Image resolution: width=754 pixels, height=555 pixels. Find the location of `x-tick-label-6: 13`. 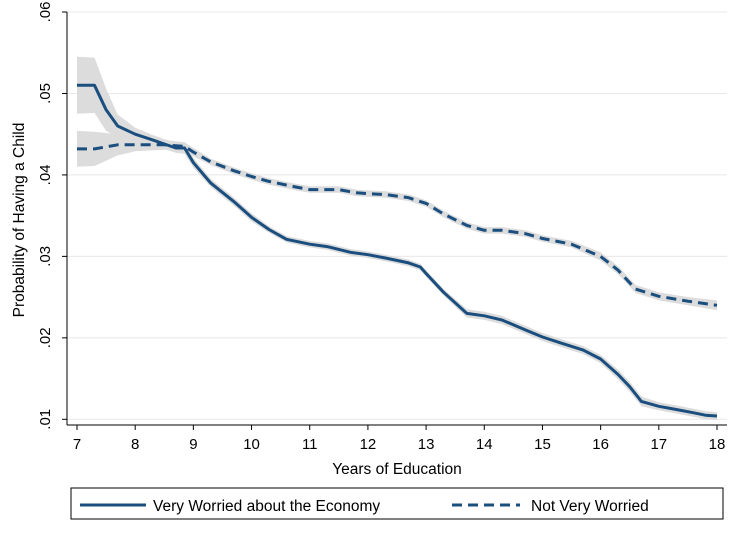

x-tick-label-6: 13 is located at coordinates (426, 444).